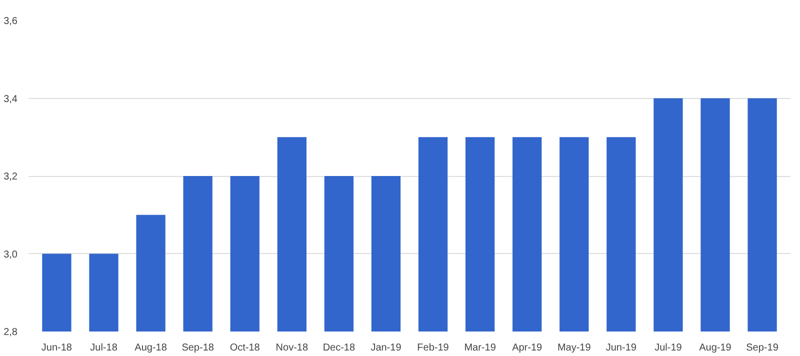 The width and height of the screenshot is (800, 356). Describe the element at coordinates (527, 348) in the screenshot. I see `x-tick-label: Apr-19` at that location.